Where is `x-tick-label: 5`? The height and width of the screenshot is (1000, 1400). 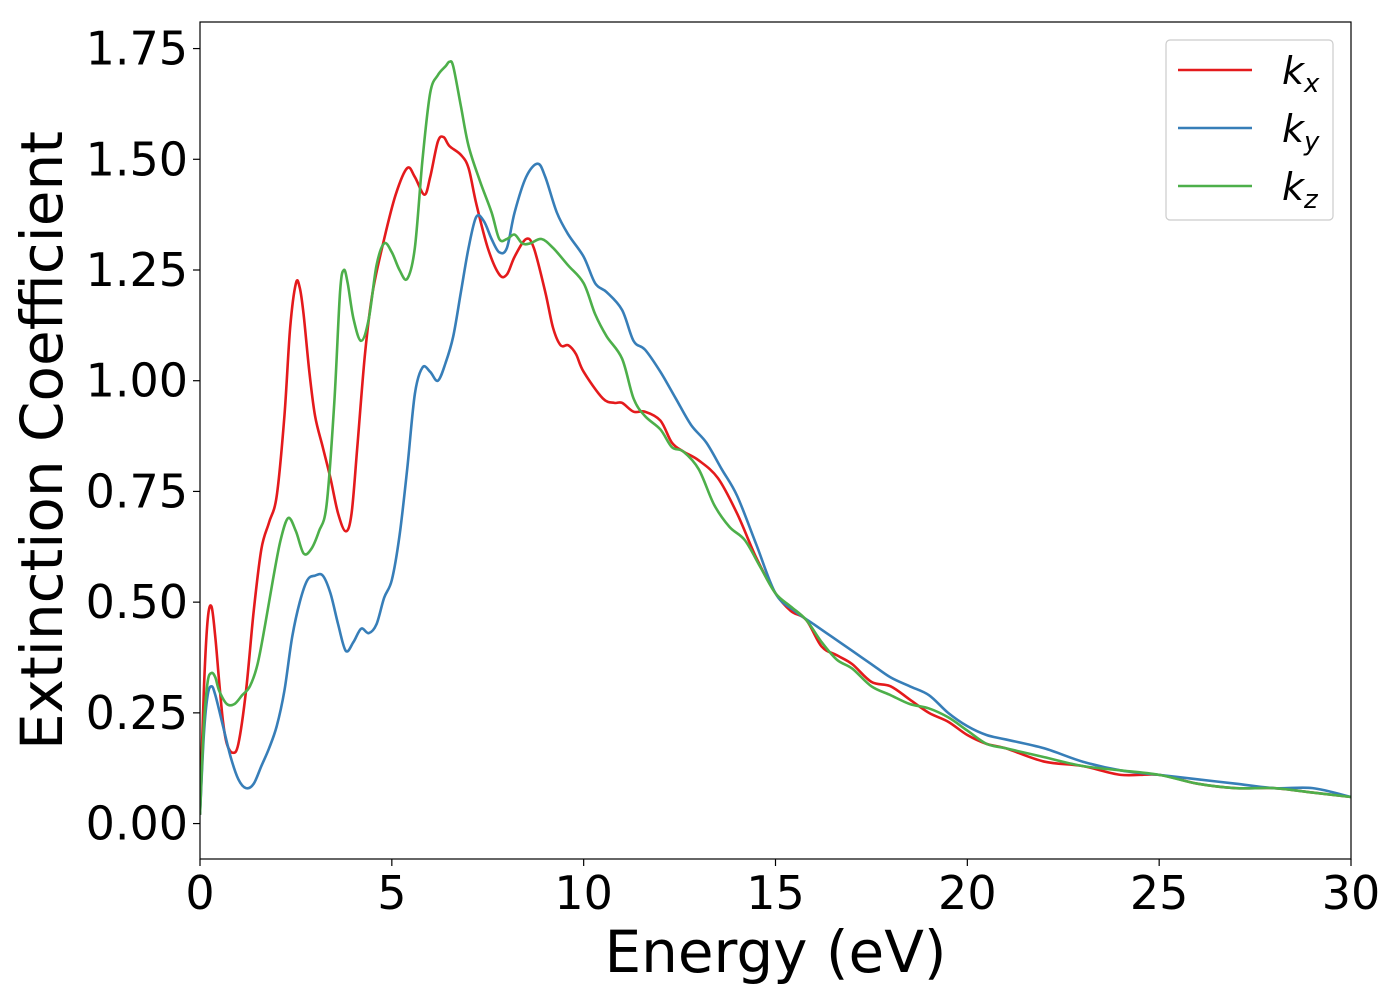 x-tick-label: 5 is located at coordinates (391, 893).